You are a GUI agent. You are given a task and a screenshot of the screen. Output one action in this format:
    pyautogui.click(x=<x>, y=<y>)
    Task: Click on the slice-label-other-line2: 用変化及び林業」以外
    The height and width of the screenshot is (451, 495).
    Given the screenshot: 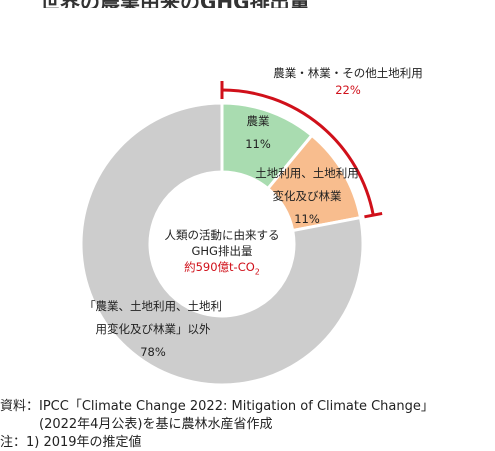 What is the action you would take?
    pyautogui.click(x=153, y=329)
    